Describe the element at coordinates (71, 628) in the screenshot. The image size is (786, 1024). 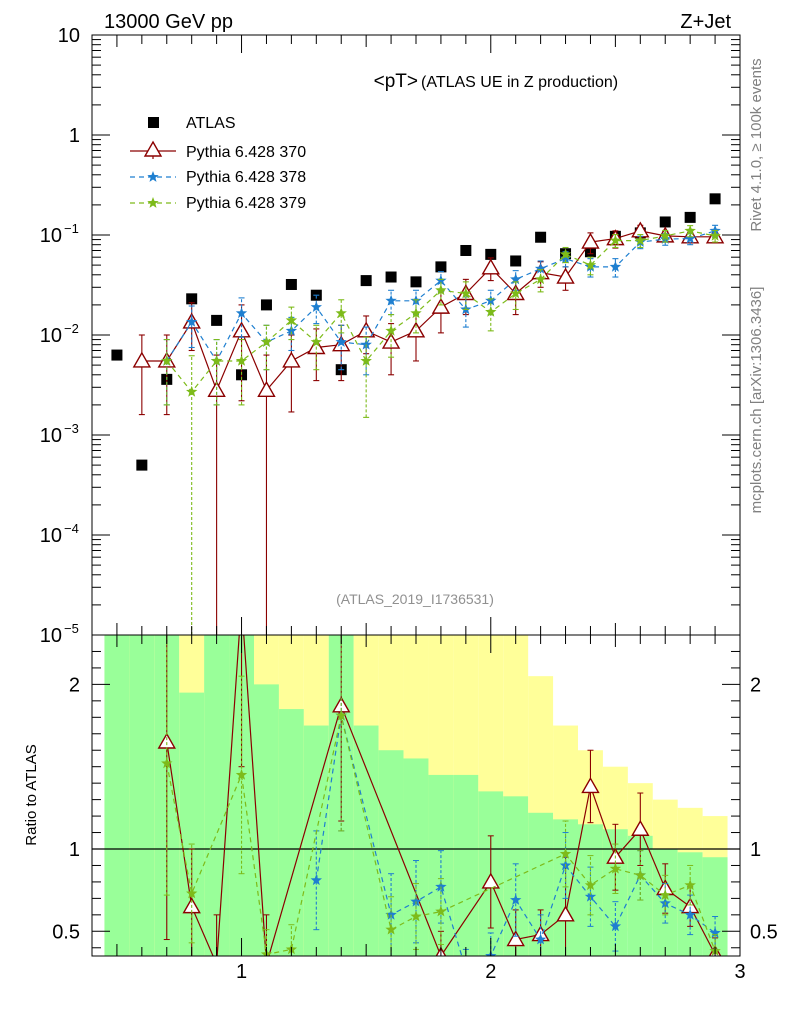
I see `y-tick-exponent: −5` at that location.